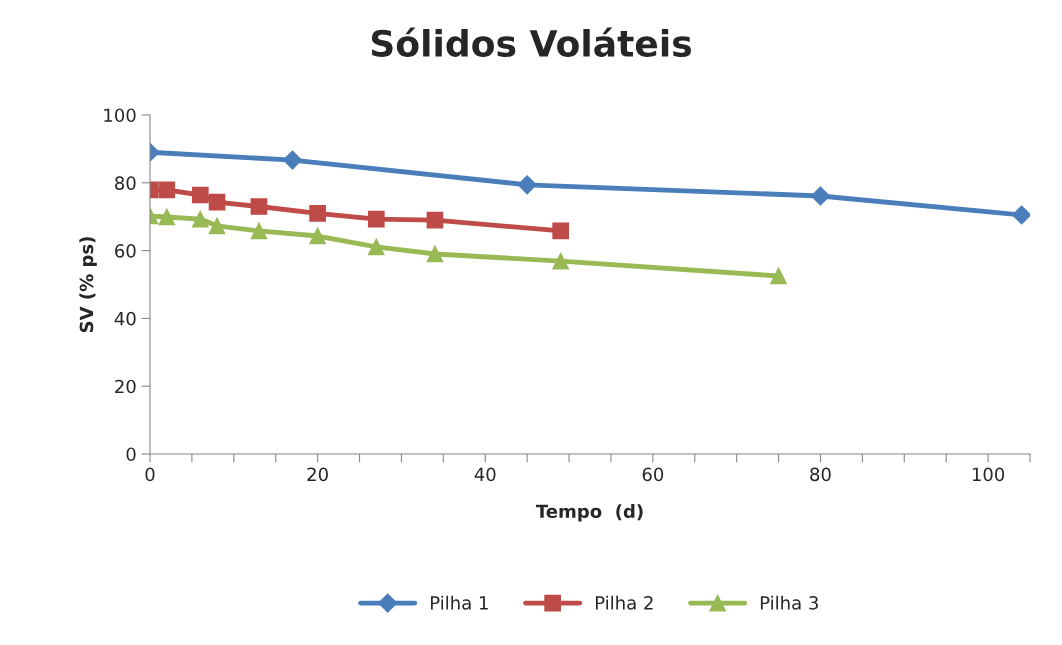 The image size is (1062, 645). I want to click on y-tick-label: 20, so click(125, 386).